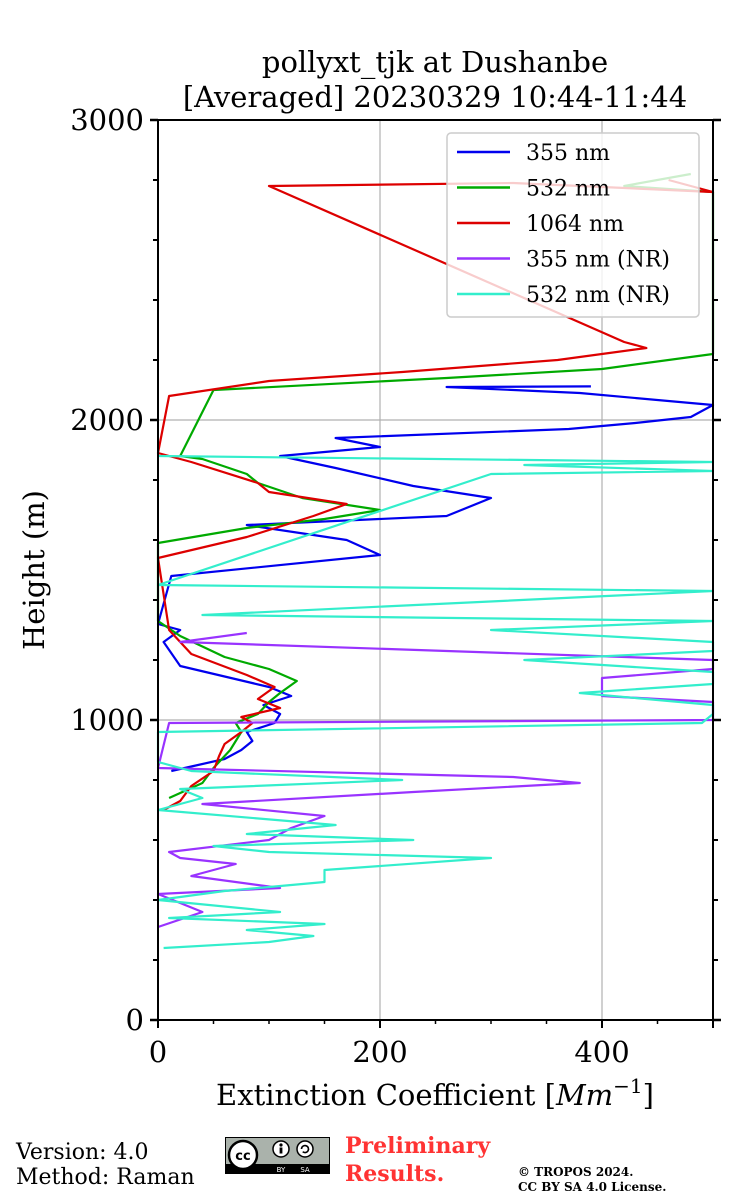 This screenshot has height=1200, width=750. Describe the element at coordinates (598, 260) in the screenshot. I see `legend-label-3: 355 nm (NR)` at that location.